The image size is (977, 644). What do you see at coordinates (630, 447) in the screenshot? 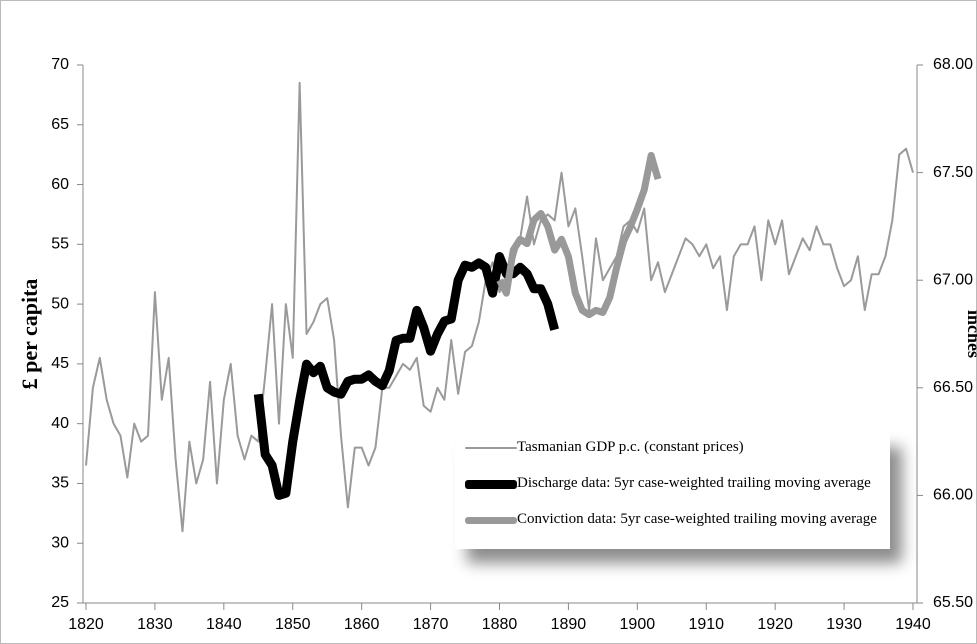
I see `legend-label: Tasmanian GDP p.c. (constant prices)` at bounding box center [630, 447].